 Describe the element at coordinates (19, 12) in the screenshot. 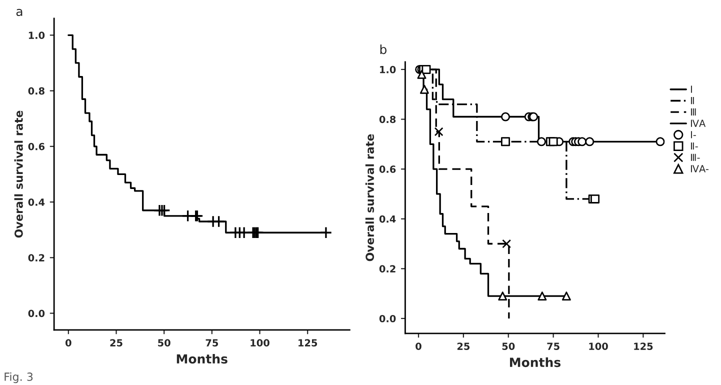

I see `chart-title: a` at that location.